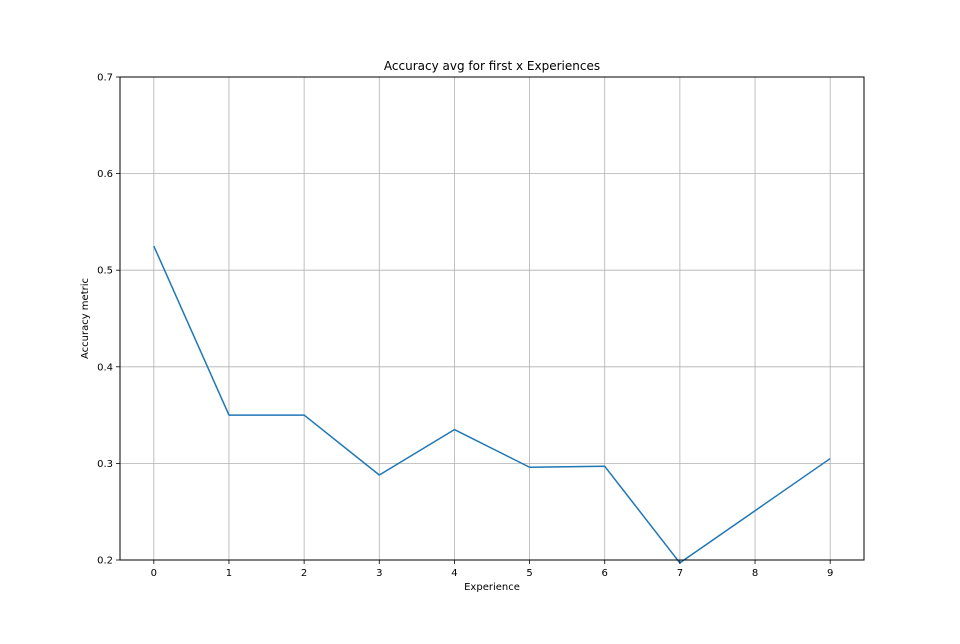 The width and height of the screenshot is (960, 644). Describe the element at coordinates (105, 464) in the screenshot. I see `y-tick-label: 0.3` at that location.